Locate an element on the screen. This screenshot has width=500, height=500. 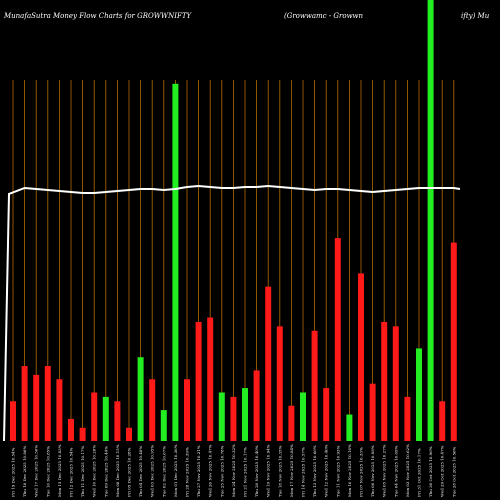
x-tick-label: Tue 18 Nov 2025 10.35% is located at coordinates (279, 471).